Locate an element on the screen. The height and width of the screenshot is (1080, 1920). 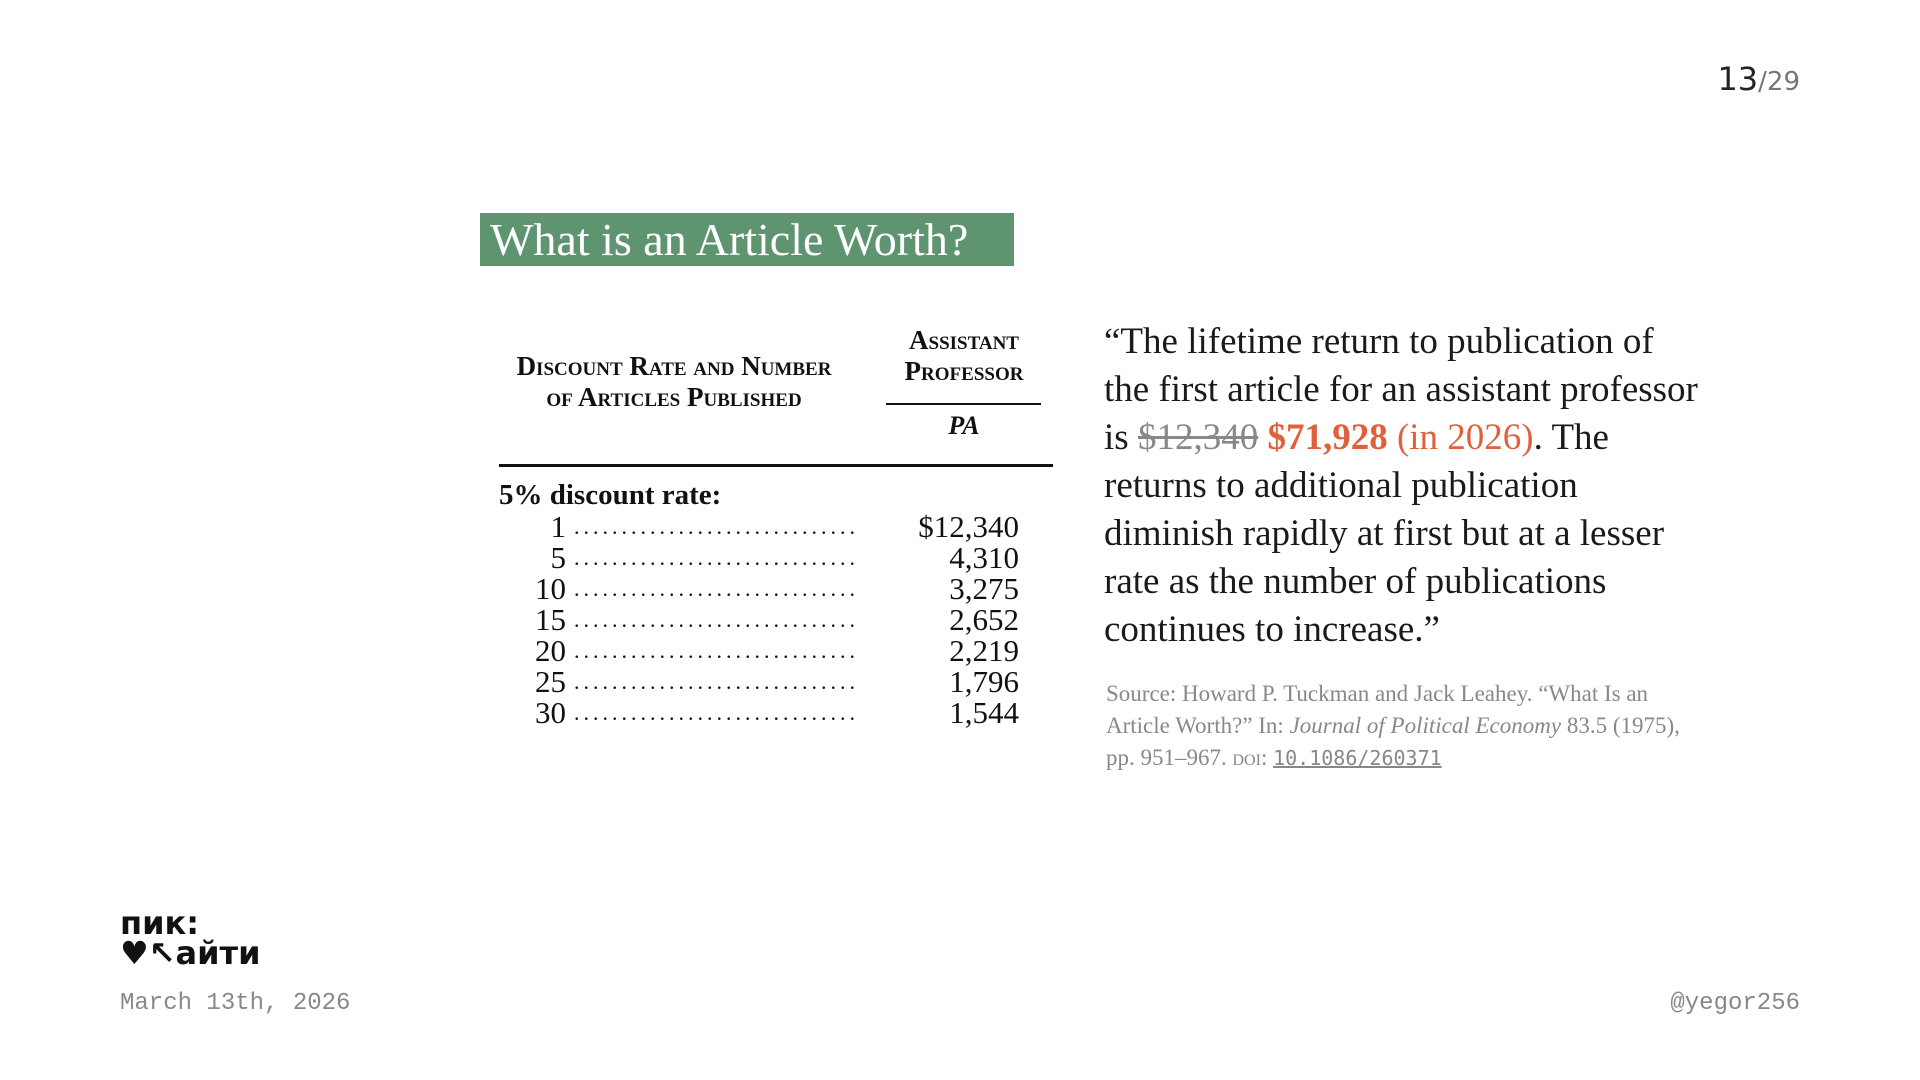
return-value: $12,340 is located at coordinates (968, 526).